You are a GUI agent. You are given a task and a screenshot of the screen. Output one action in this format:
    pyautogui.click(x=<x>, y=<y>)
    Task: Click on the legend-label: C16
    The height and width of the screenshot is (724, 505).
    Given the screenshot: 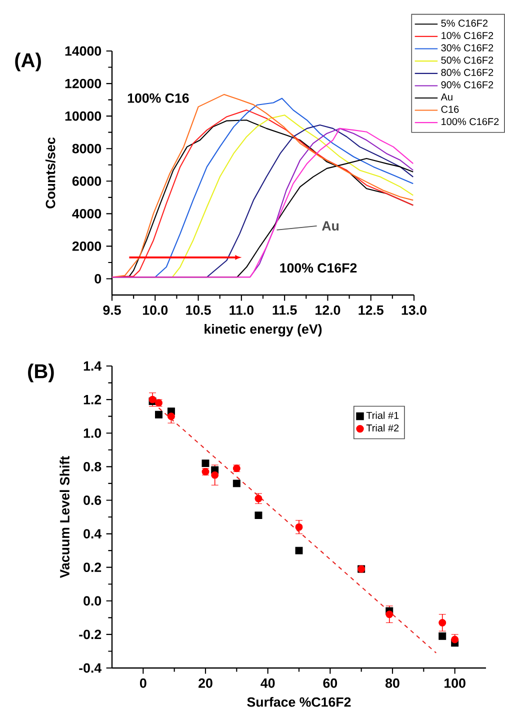 What is the action you would take?
    pyautogui.click(x=450, y=109)
    